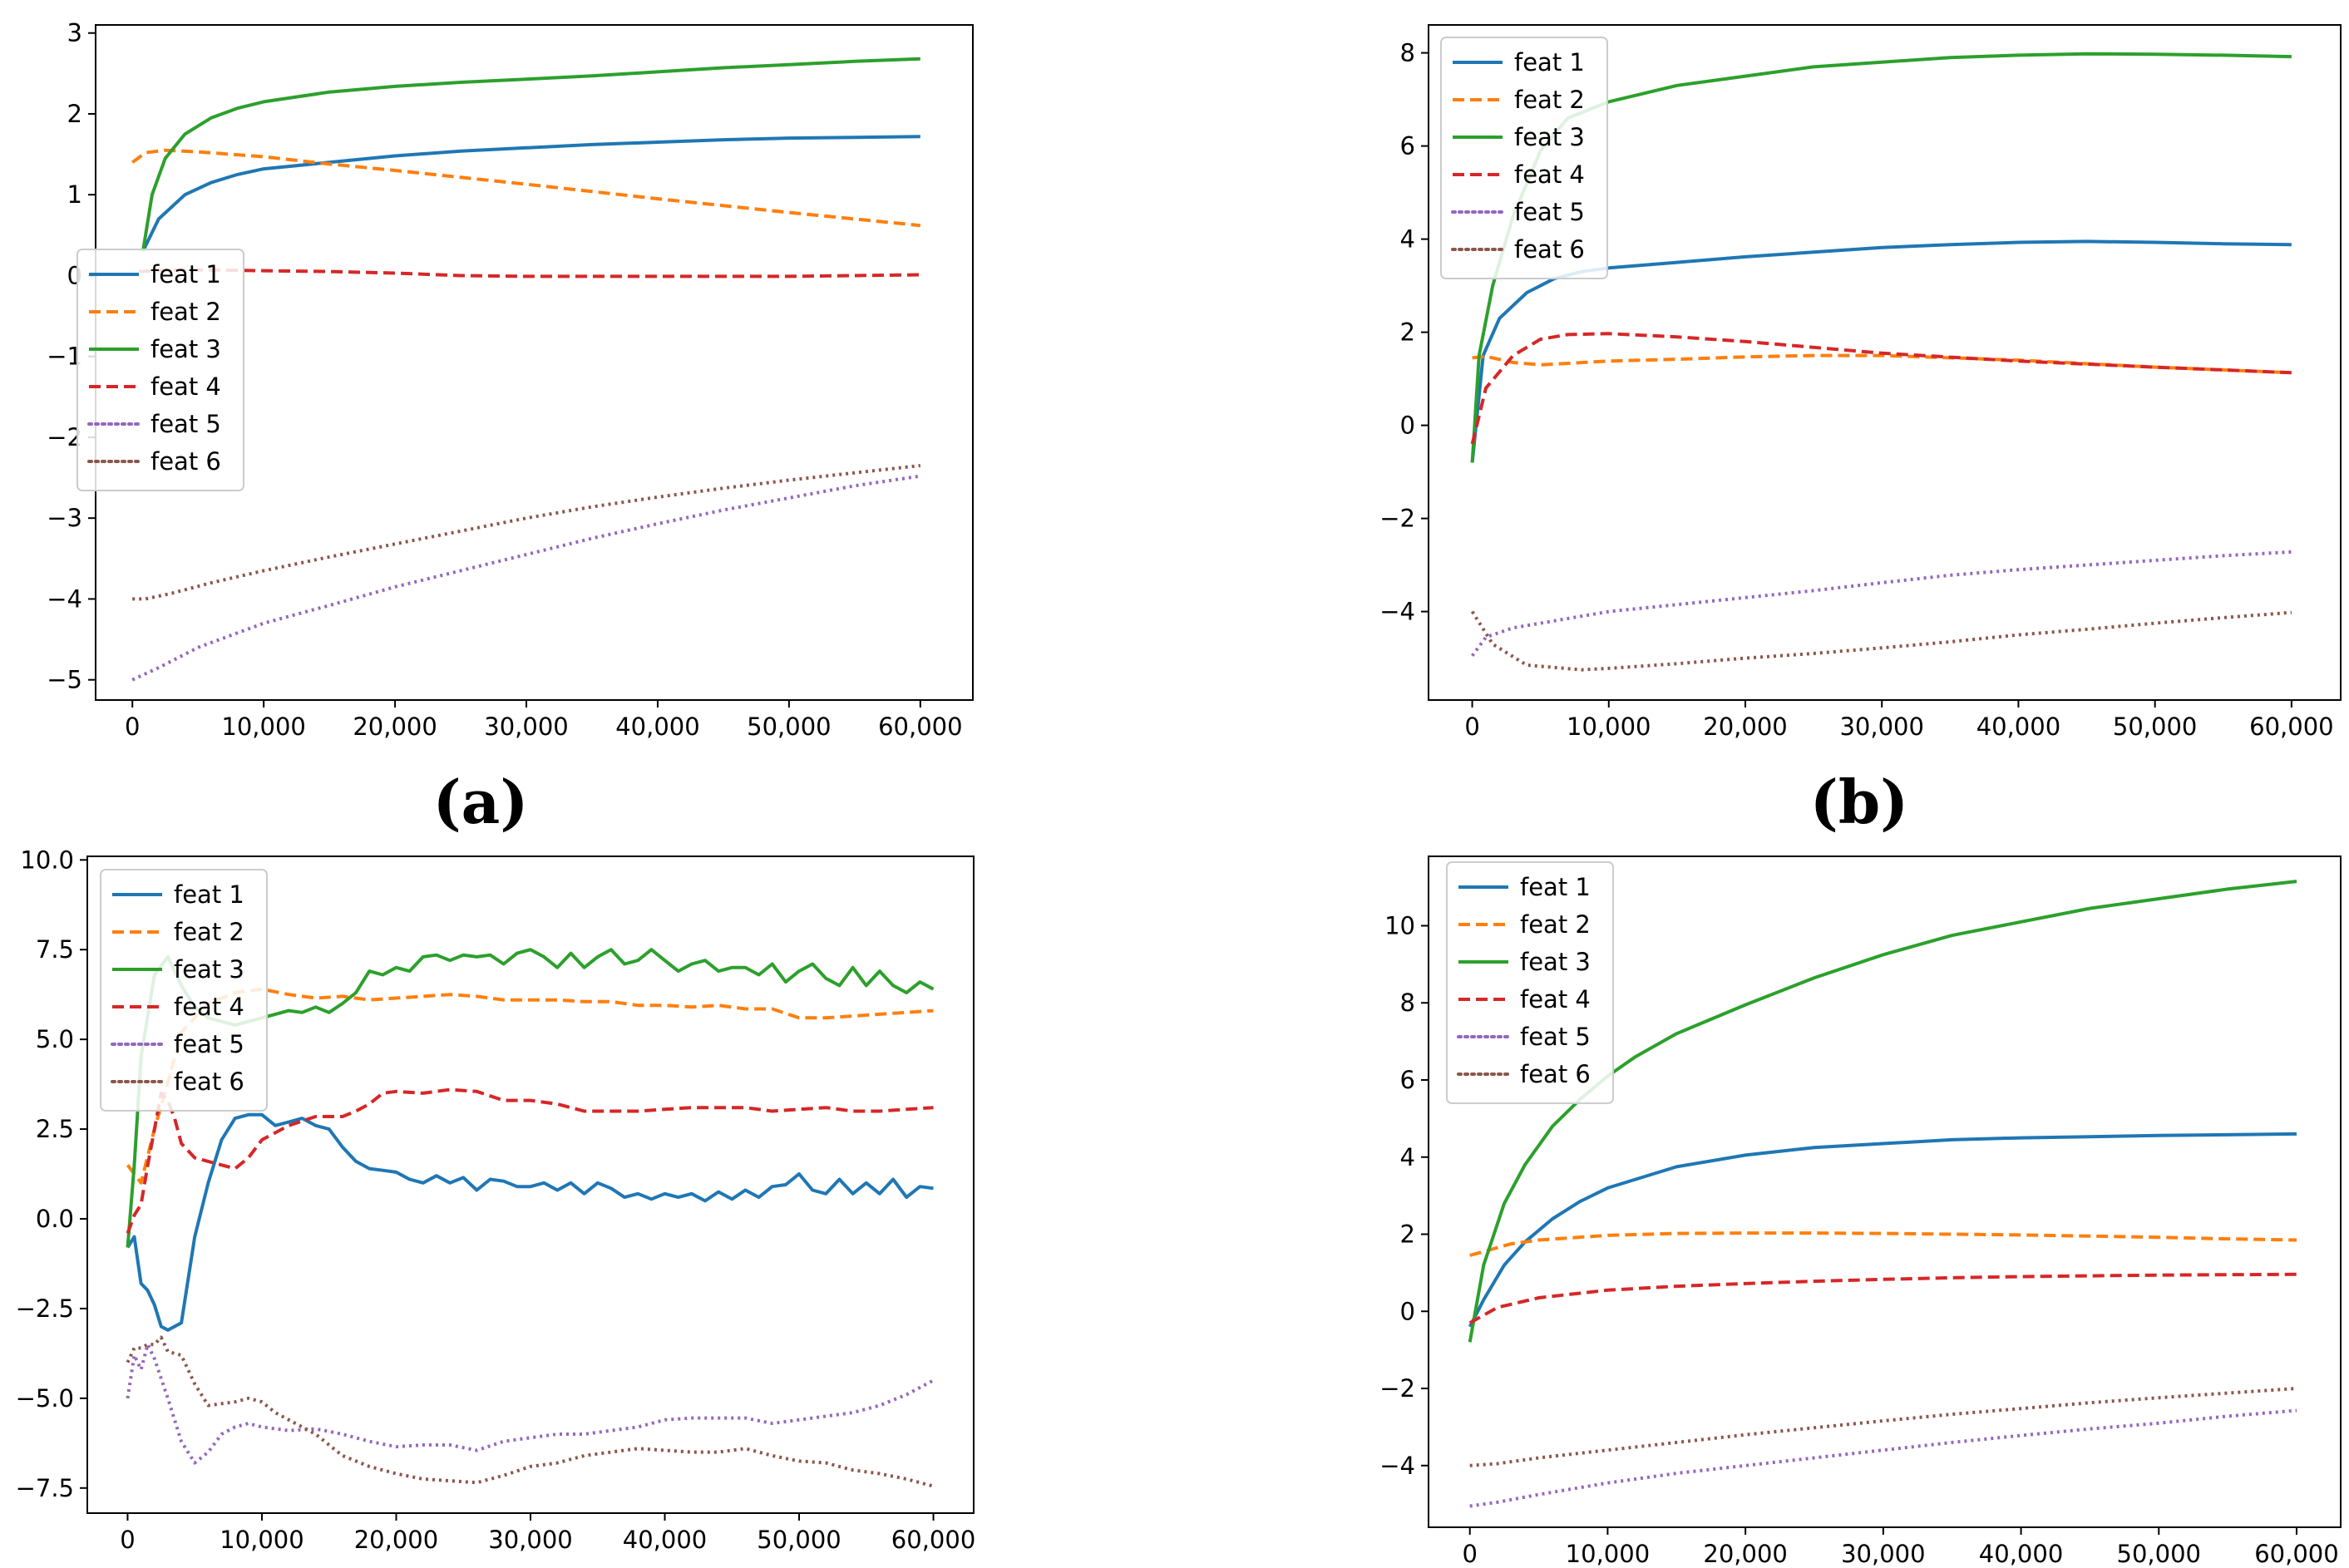 Image resolution: width=2349 pixels, height=1568 pixels. Describe the element at coordinates (74, 194) in the screenshot. I see `y-tick-label: 1` at that location.